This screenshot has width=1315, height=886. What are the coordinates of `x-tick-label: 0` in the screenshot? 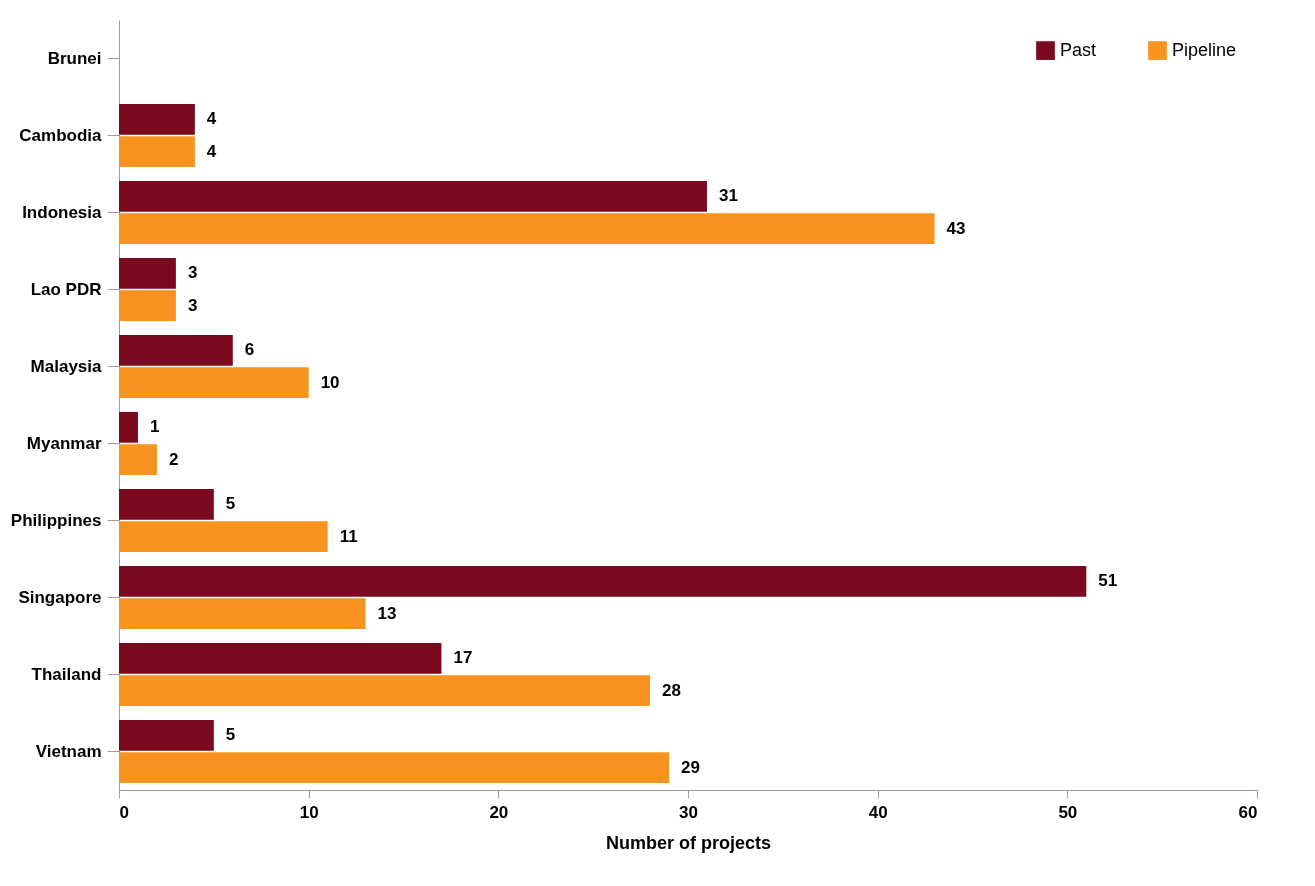 It's located at (124, 812).